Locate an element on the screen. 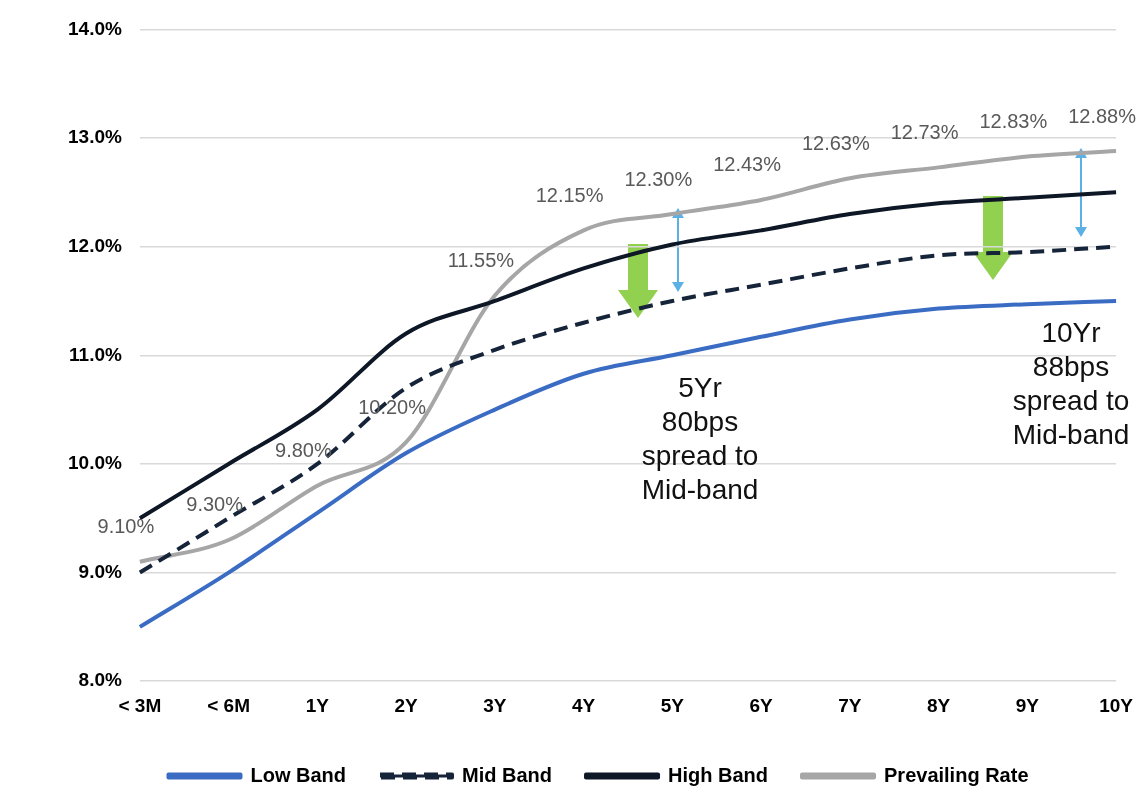 Image resolution: width=1147 pixels, height=796 pixels. y-tick-label: 9.0% is located at coordinates (100, 571).